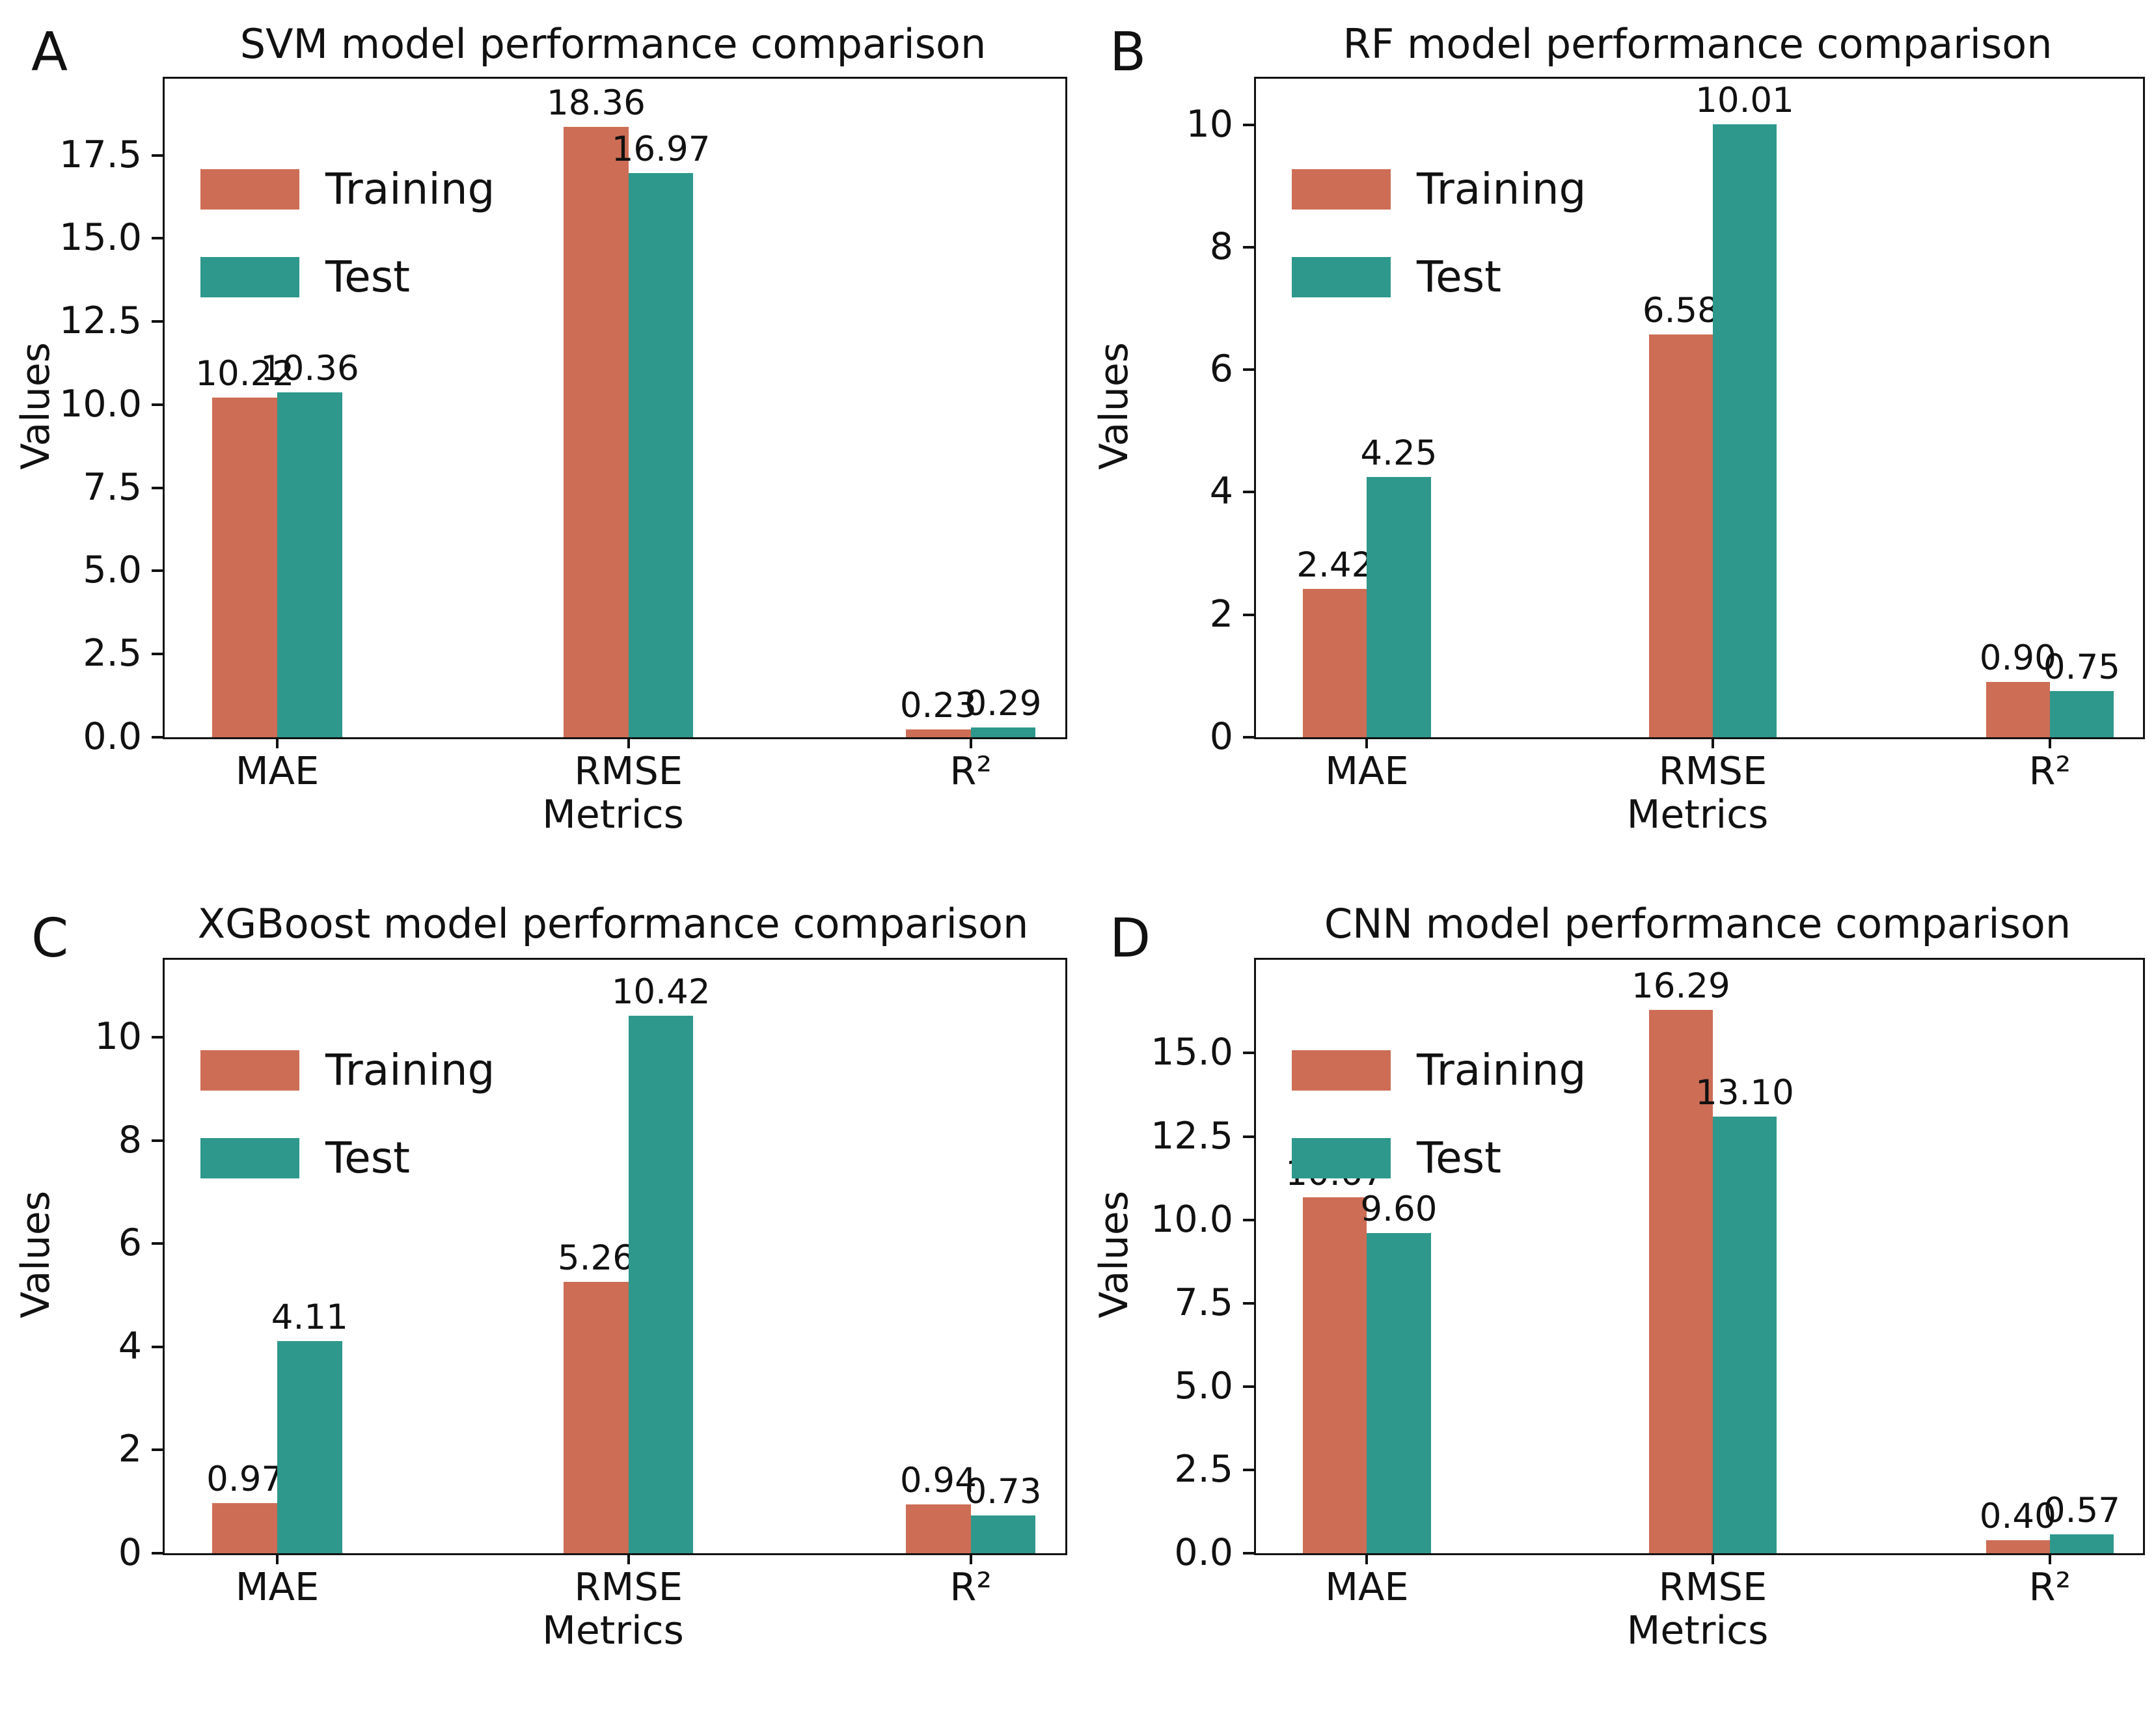  I want to click on y-tick-label: 12.5, so click(100, 321).